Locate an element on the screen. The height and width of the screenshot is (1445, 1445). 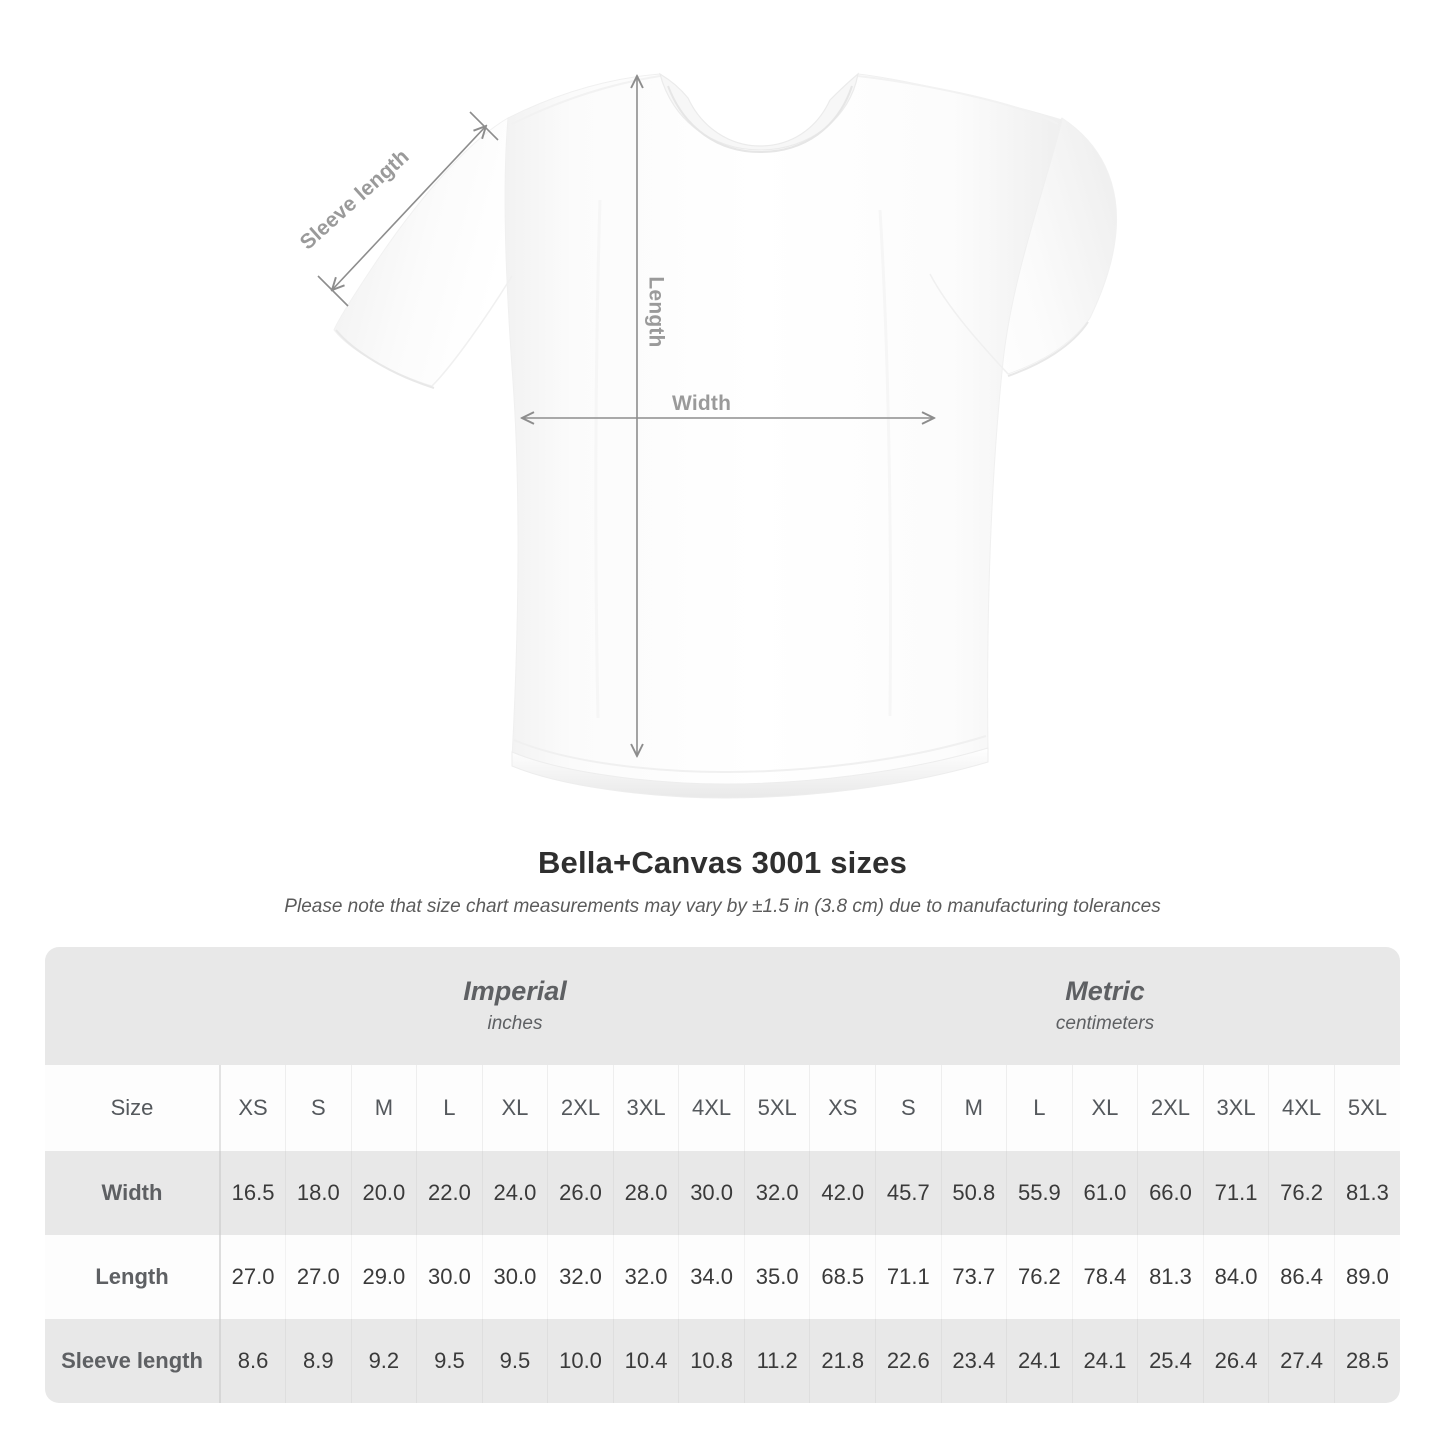
size-header-label: Size is located at coordinates (132, 1108).